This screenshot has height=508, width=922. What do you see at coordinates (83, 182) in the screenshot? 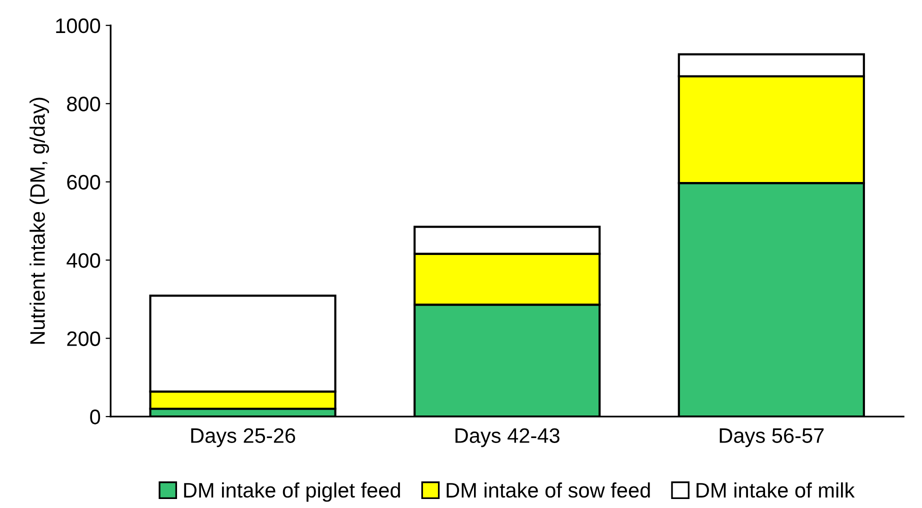
I see `y-tick-label: 600` at bounding box center [83, 182].